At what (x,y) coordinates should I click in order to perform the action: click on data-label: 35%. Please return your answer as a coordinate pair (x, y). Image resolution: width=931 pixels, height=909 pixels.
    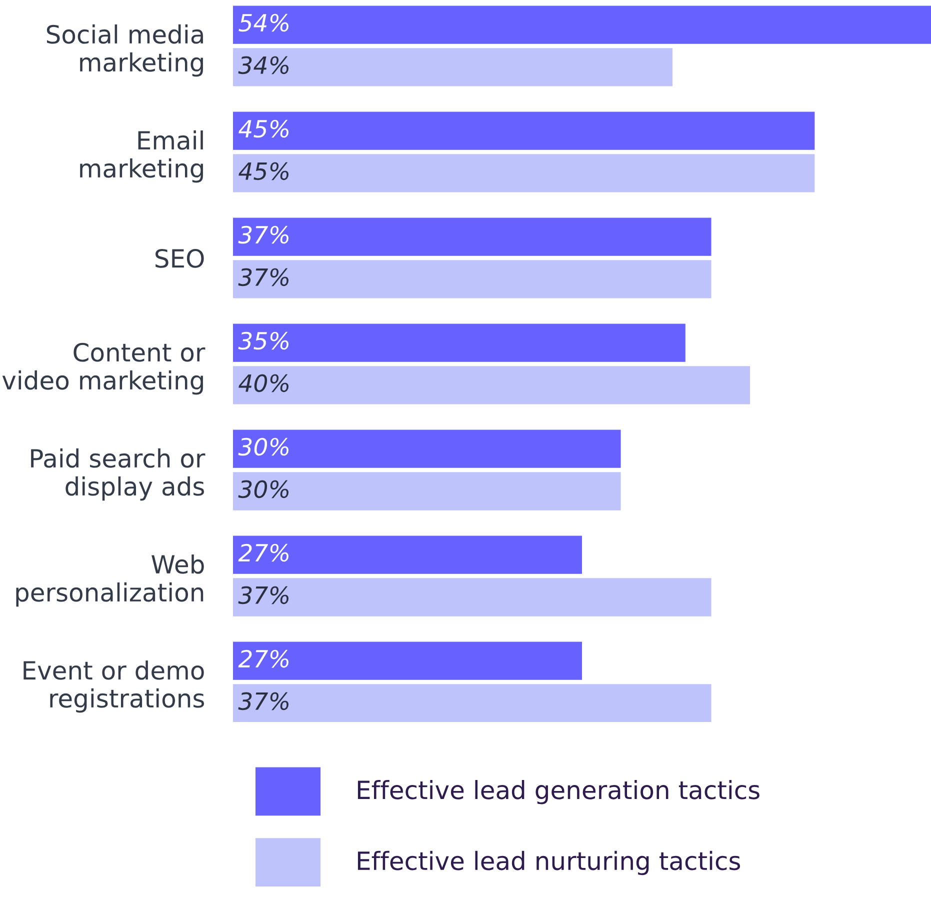
    Looking at the image, I should click on (263, 341).